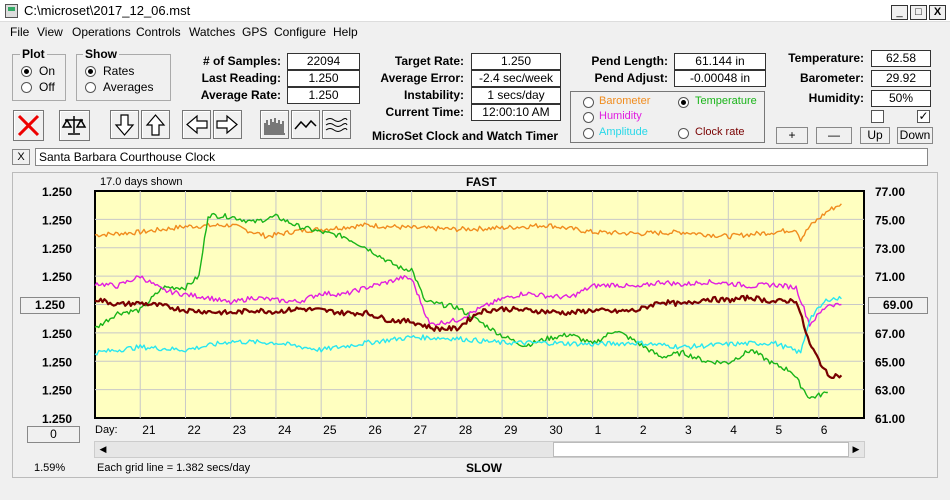  Describe the element at coordinates (836, 98) in the screenshot. I see `humidity-label: Humidity:` at that location.